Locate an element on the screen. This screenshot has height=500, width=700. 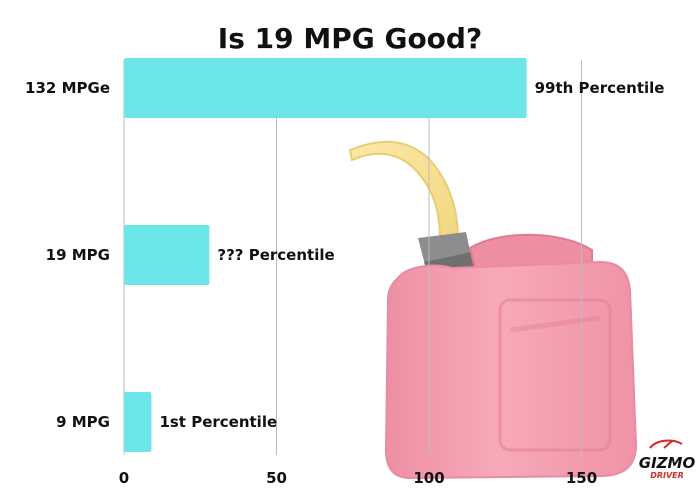
category-label: 9 MPG is located at coordinates (83, 422).